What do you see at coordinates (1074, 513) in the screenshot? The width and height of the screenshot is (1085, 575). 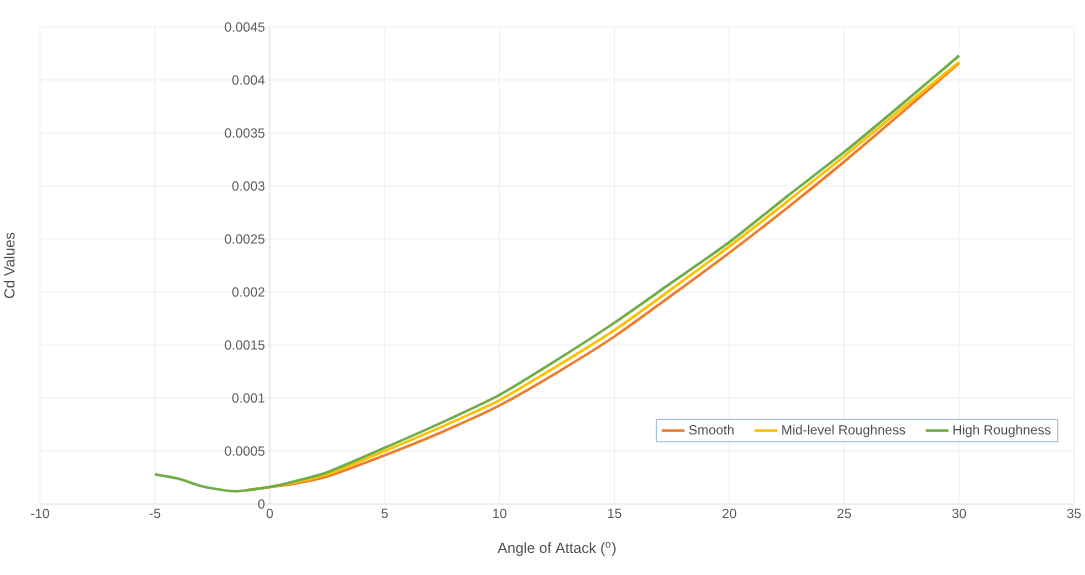 I see `x-tick-label: 35` at bounding box center [1074, 513].